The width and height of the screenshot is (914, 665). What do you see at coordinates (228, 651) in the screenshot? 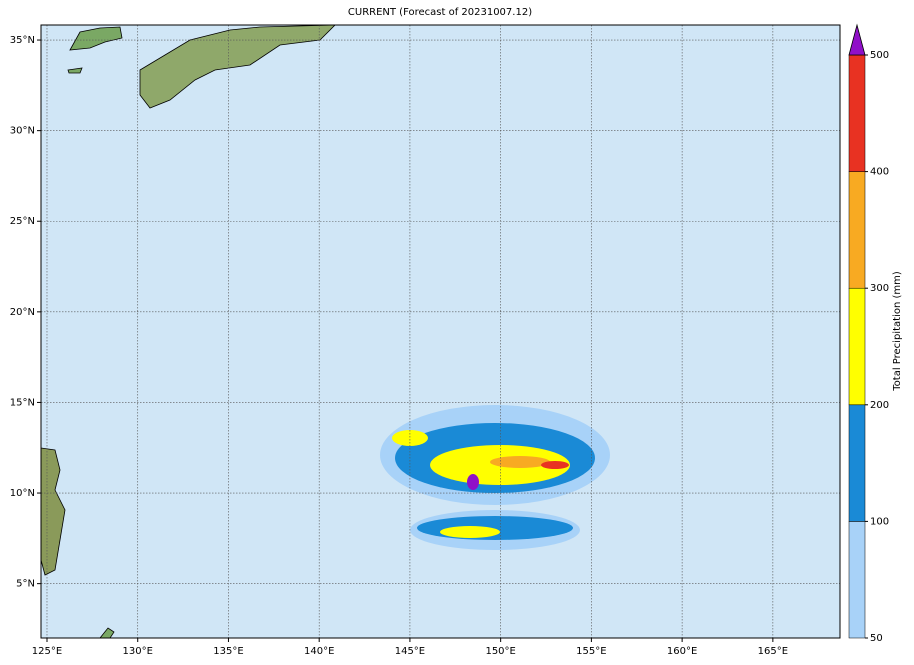
I see `lon-tick-label: 135°E` at bounding box center [228, 651].